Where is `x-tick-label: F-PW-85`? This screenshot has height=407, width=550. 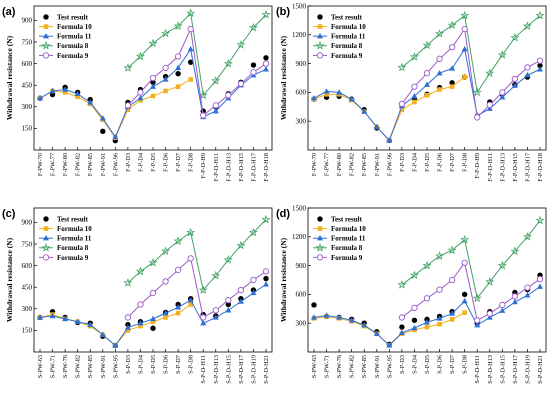
x-tick-label: F-PW-85 is located at coordinates (364, 164).